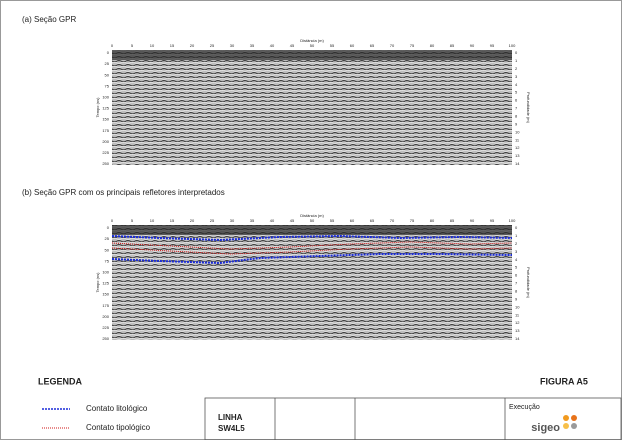 The image size is (622, 440). Describe the element at coordinates (105, 271) in the screenshot. I see `y-tick-label: 100` at that location.